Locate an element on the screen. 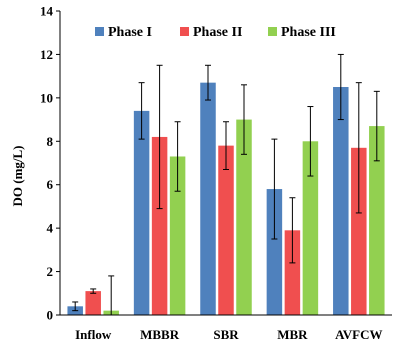  legend-label: Phase I is located at coordinates (130, 32).